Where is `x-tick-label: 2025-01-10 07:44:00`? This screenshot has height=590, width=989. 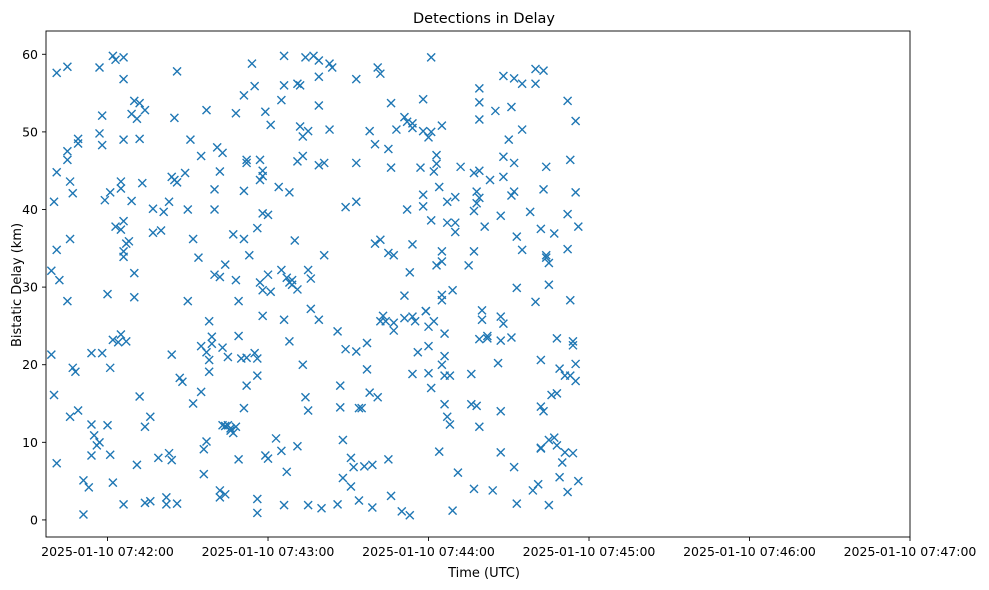 x-tick-label: 2025-01-10 07:44:00 is located at coordinates (428, 551).